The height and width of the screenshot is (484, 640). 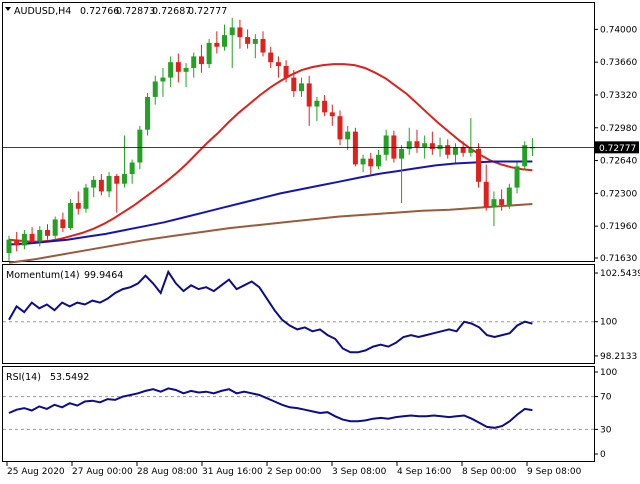 What do you see at coordinates (424, 472) in the screenshot?
I see `time-tick-label: 4 Sep 16:00` at bounding box center [424, 472].